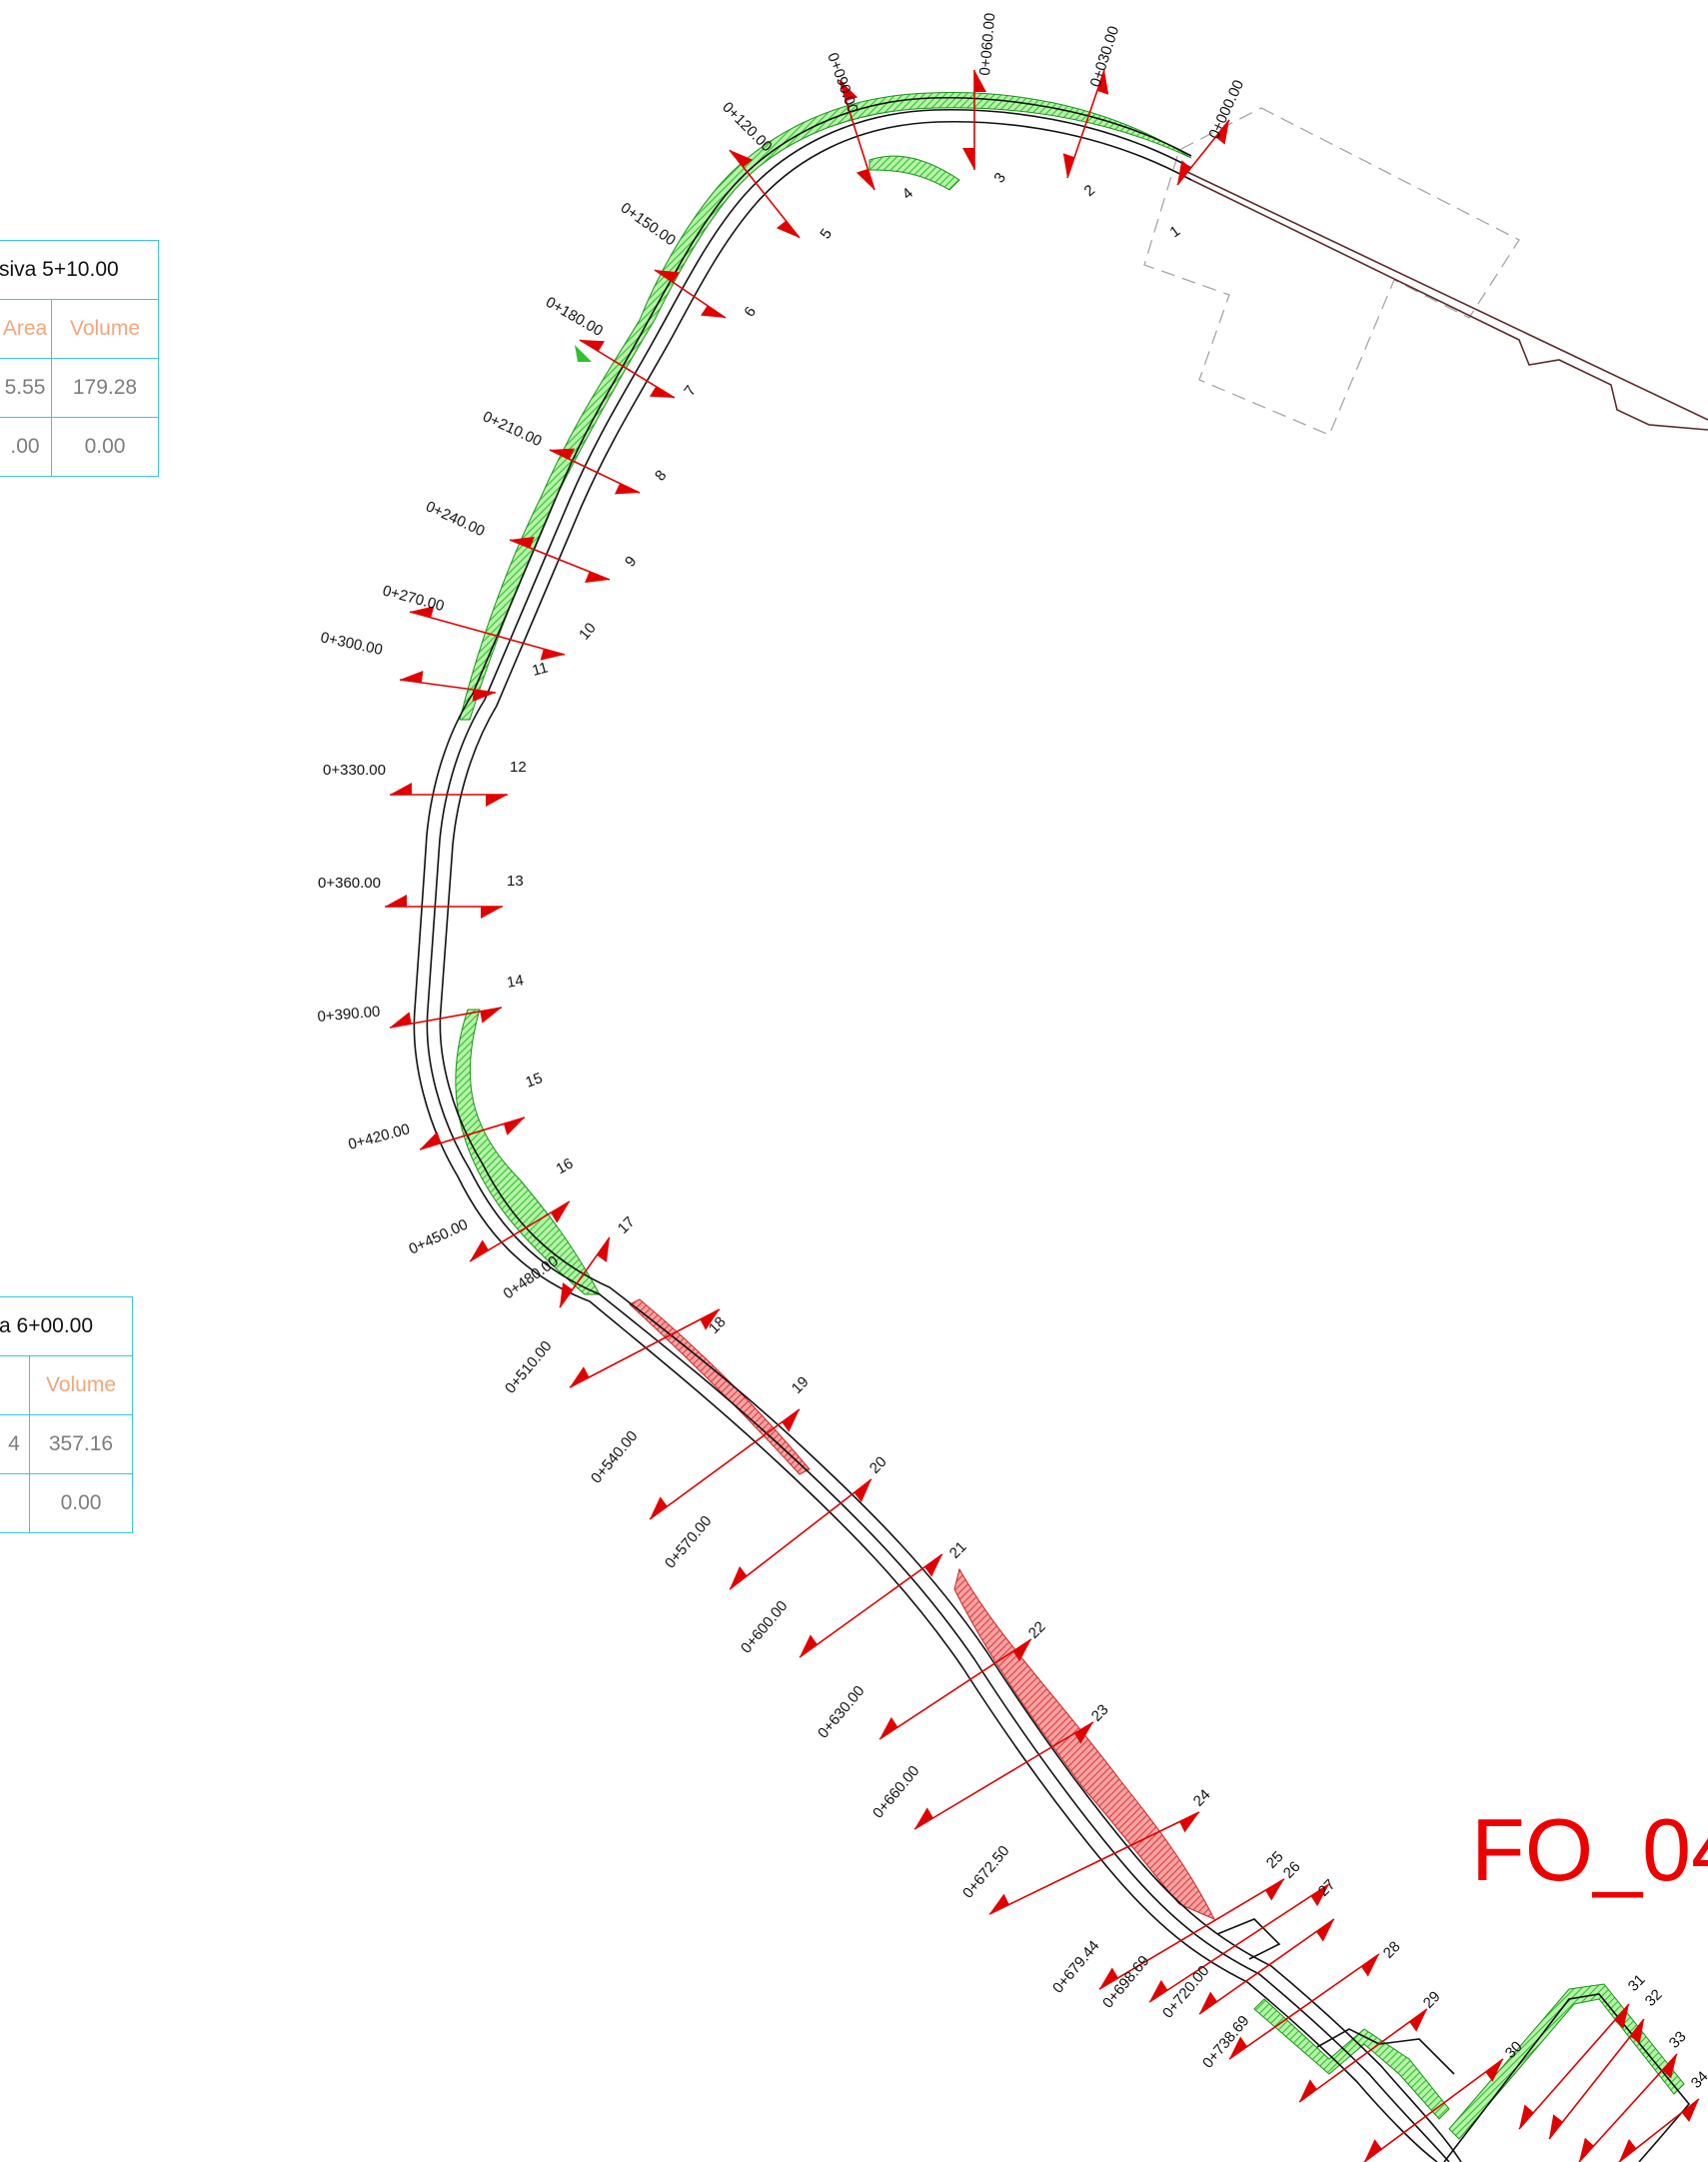 The height and width of the screenshot is (2162, 1708). I want to click on section-number: 32, so click(1654, 1998).